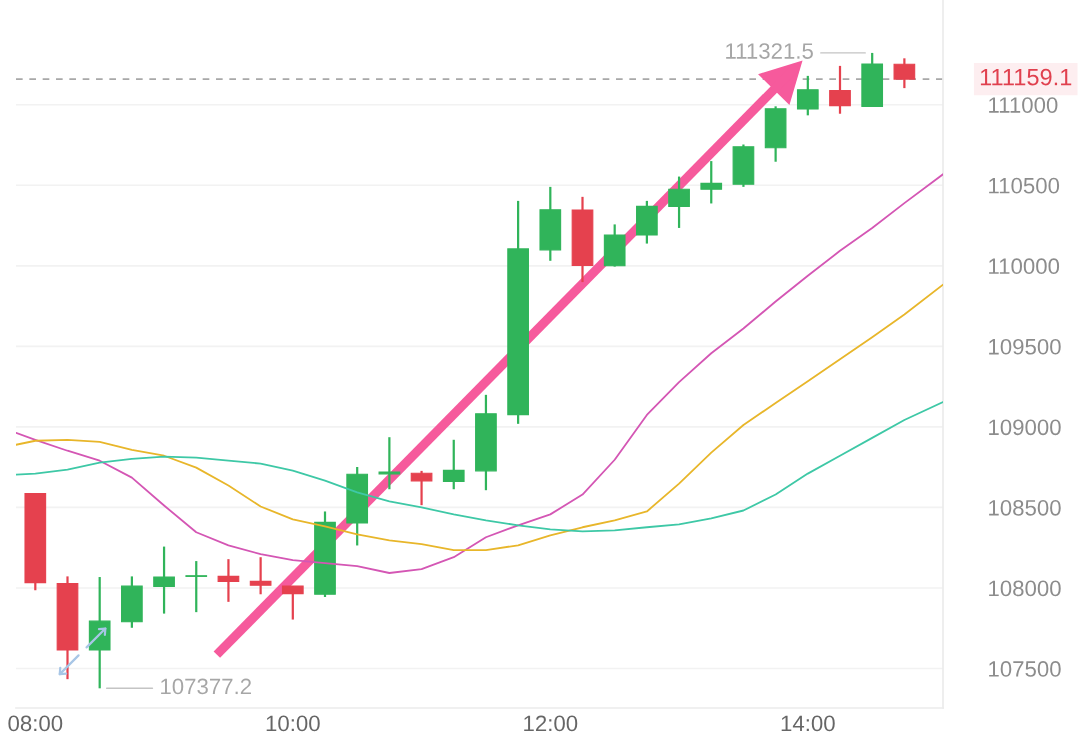 This screenshot has width=1084, height=742. Describe the element at coordinates (1025, 427) in the screenshot. I see `y-tick-label: 109000` at that location.